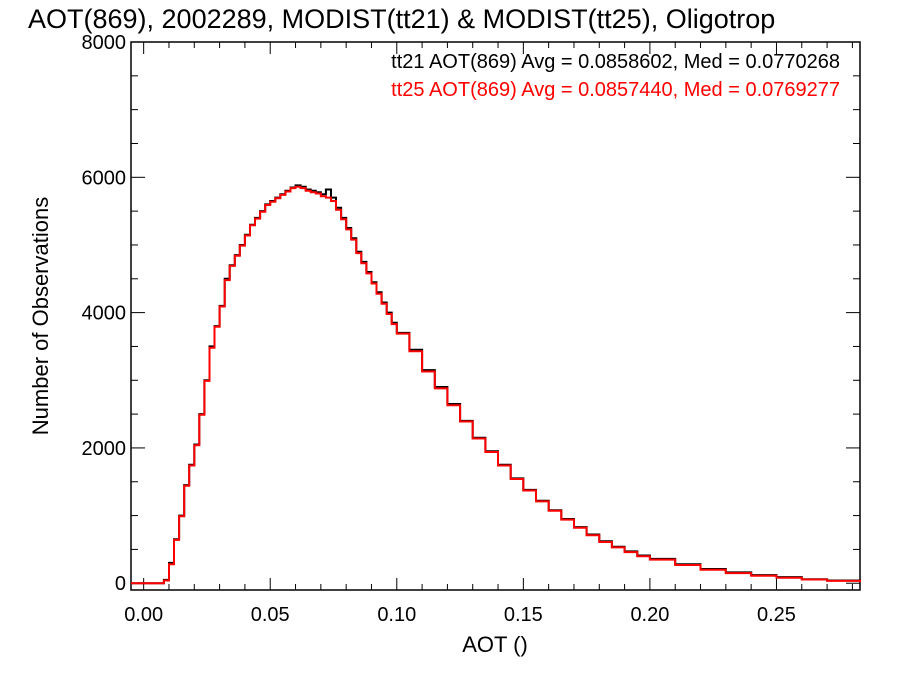  I want to click on y-tick-label: 6000, so click(104, 178).